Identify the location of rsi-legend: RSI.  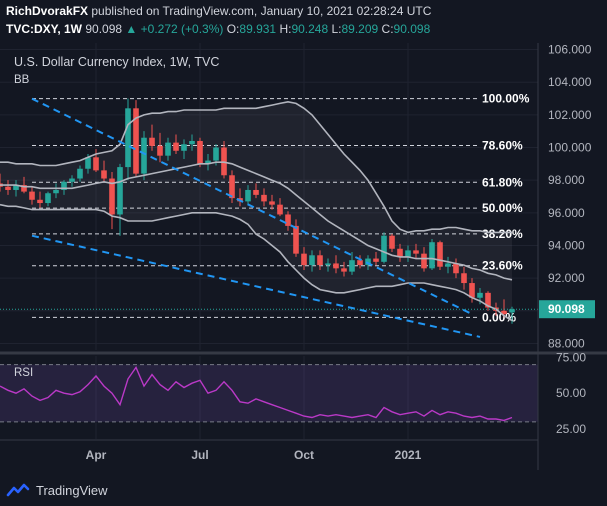
(23, 373).